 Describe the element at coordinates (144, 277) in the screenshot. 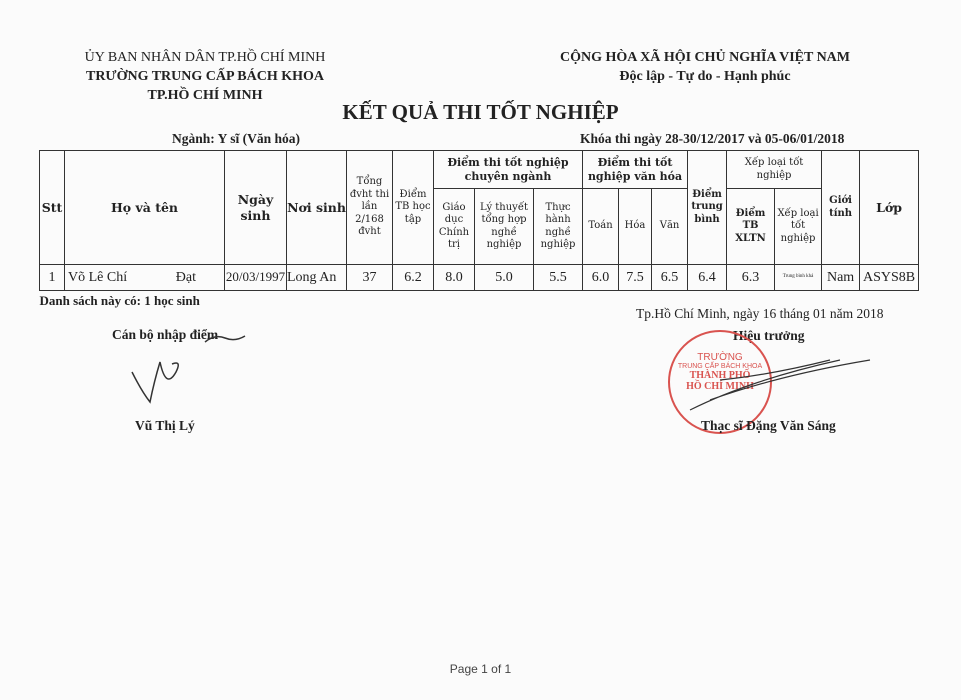

I see `cell-name: Võ Lê Chí Đạt` at that location.